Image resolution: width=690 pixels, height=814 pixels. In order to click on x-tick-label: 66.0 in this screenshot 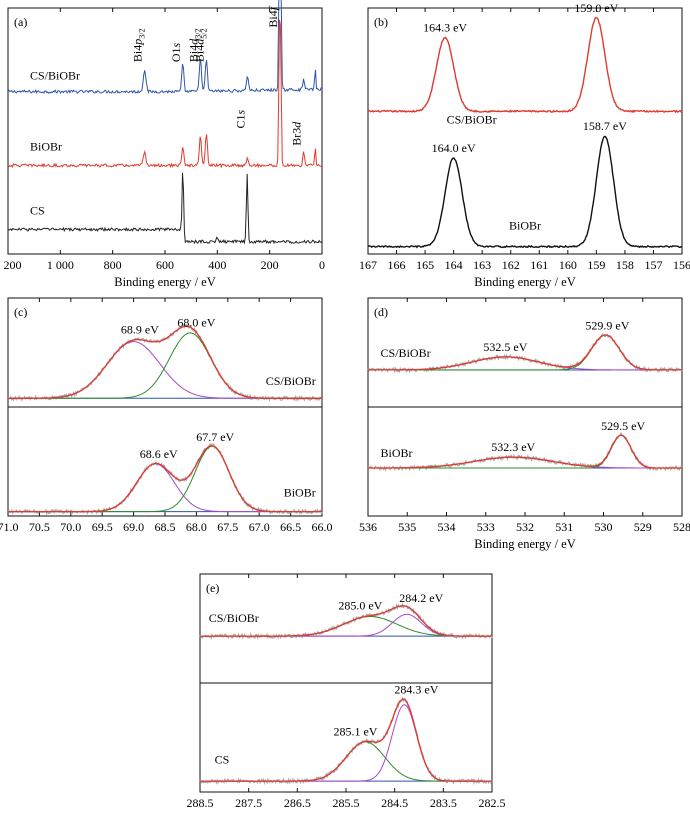, I will do `click(322, 527)`.